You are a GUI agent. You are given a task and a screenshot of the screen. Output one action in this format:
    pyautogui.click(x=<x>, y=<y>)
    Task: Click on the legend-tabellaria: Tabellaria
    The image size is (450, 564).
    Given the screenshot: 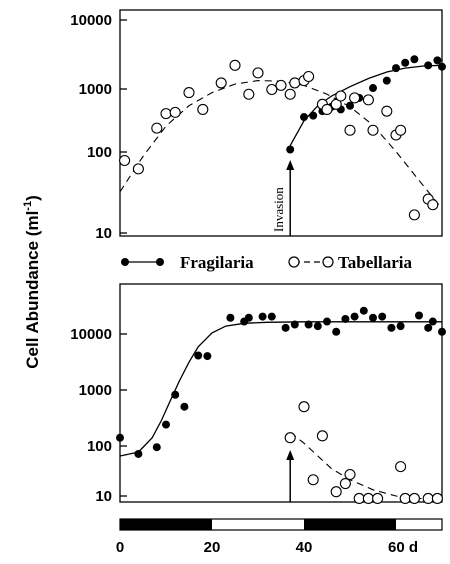 What is the action you would take?
    pyautogui.click(x=350, y=262)
    